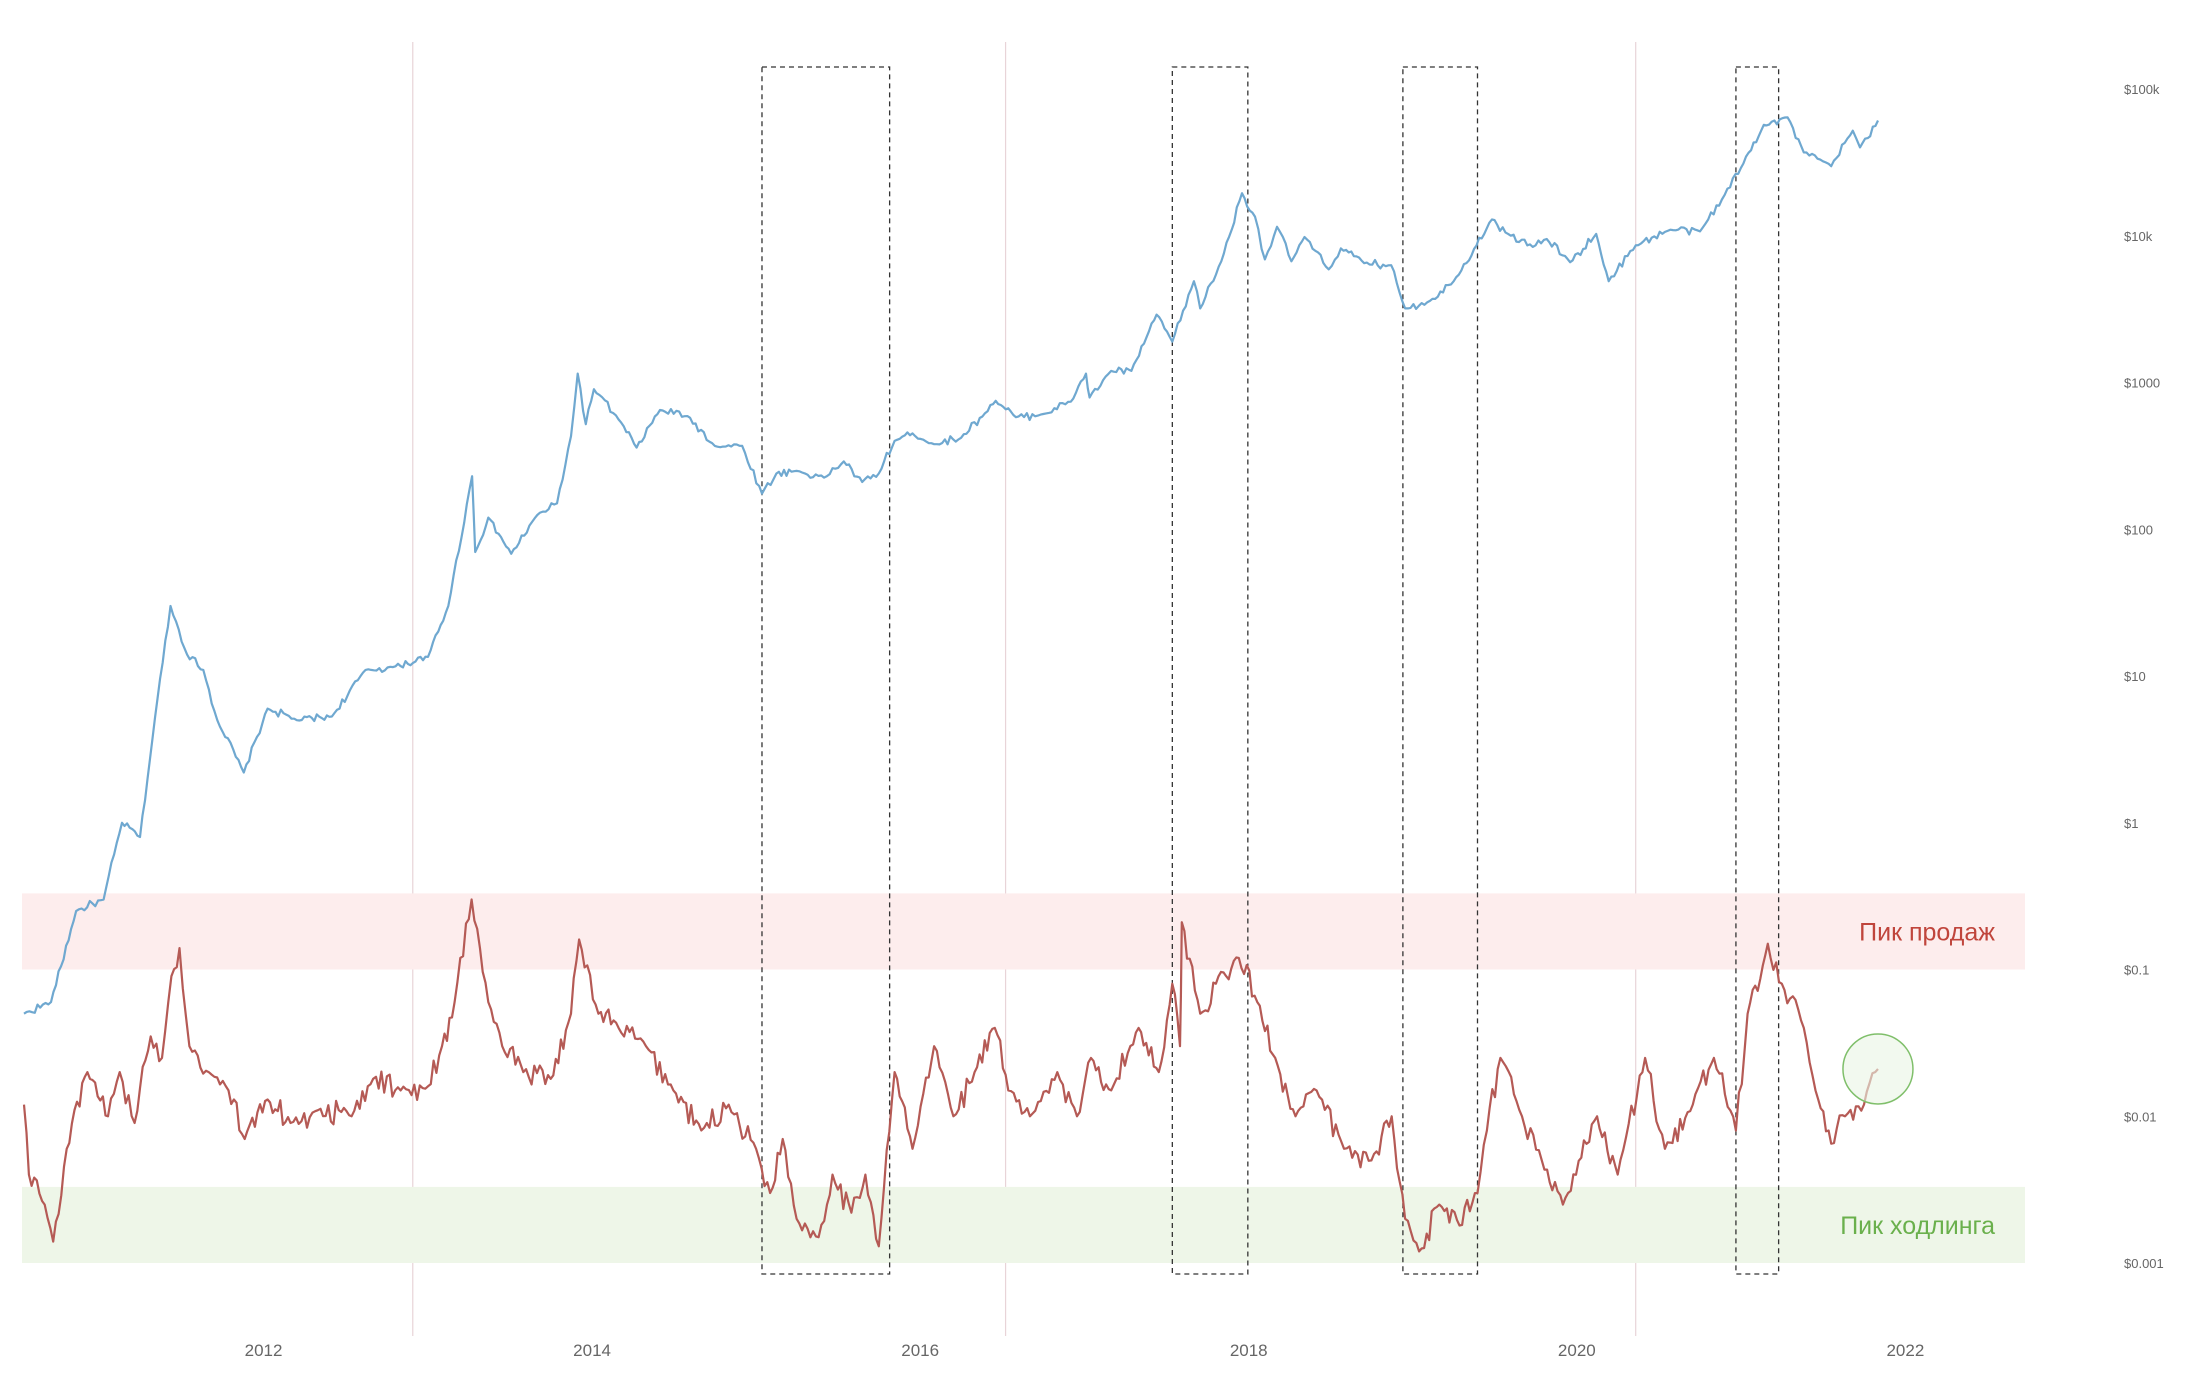 The image size is (2188, 1389). What do you see at coordinates (2142, 89) in the screenshot?
I see `y-tick-label-9: $100k` at bounding box center [2142, 89].